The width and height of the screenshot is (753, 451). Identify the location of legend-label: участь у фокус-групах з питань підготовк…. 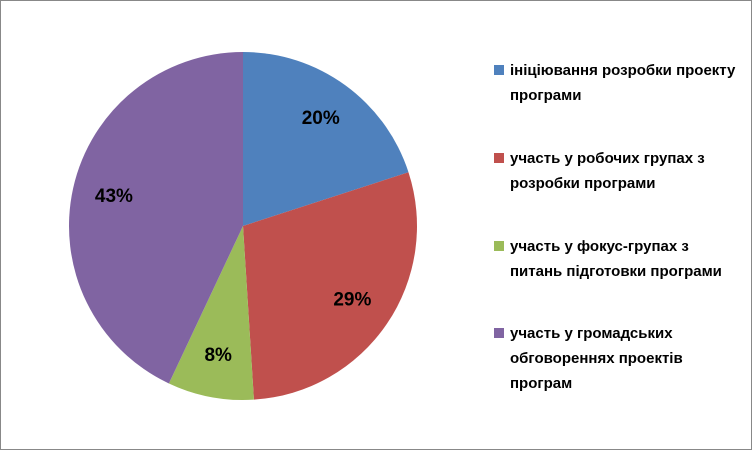
(616, 259).